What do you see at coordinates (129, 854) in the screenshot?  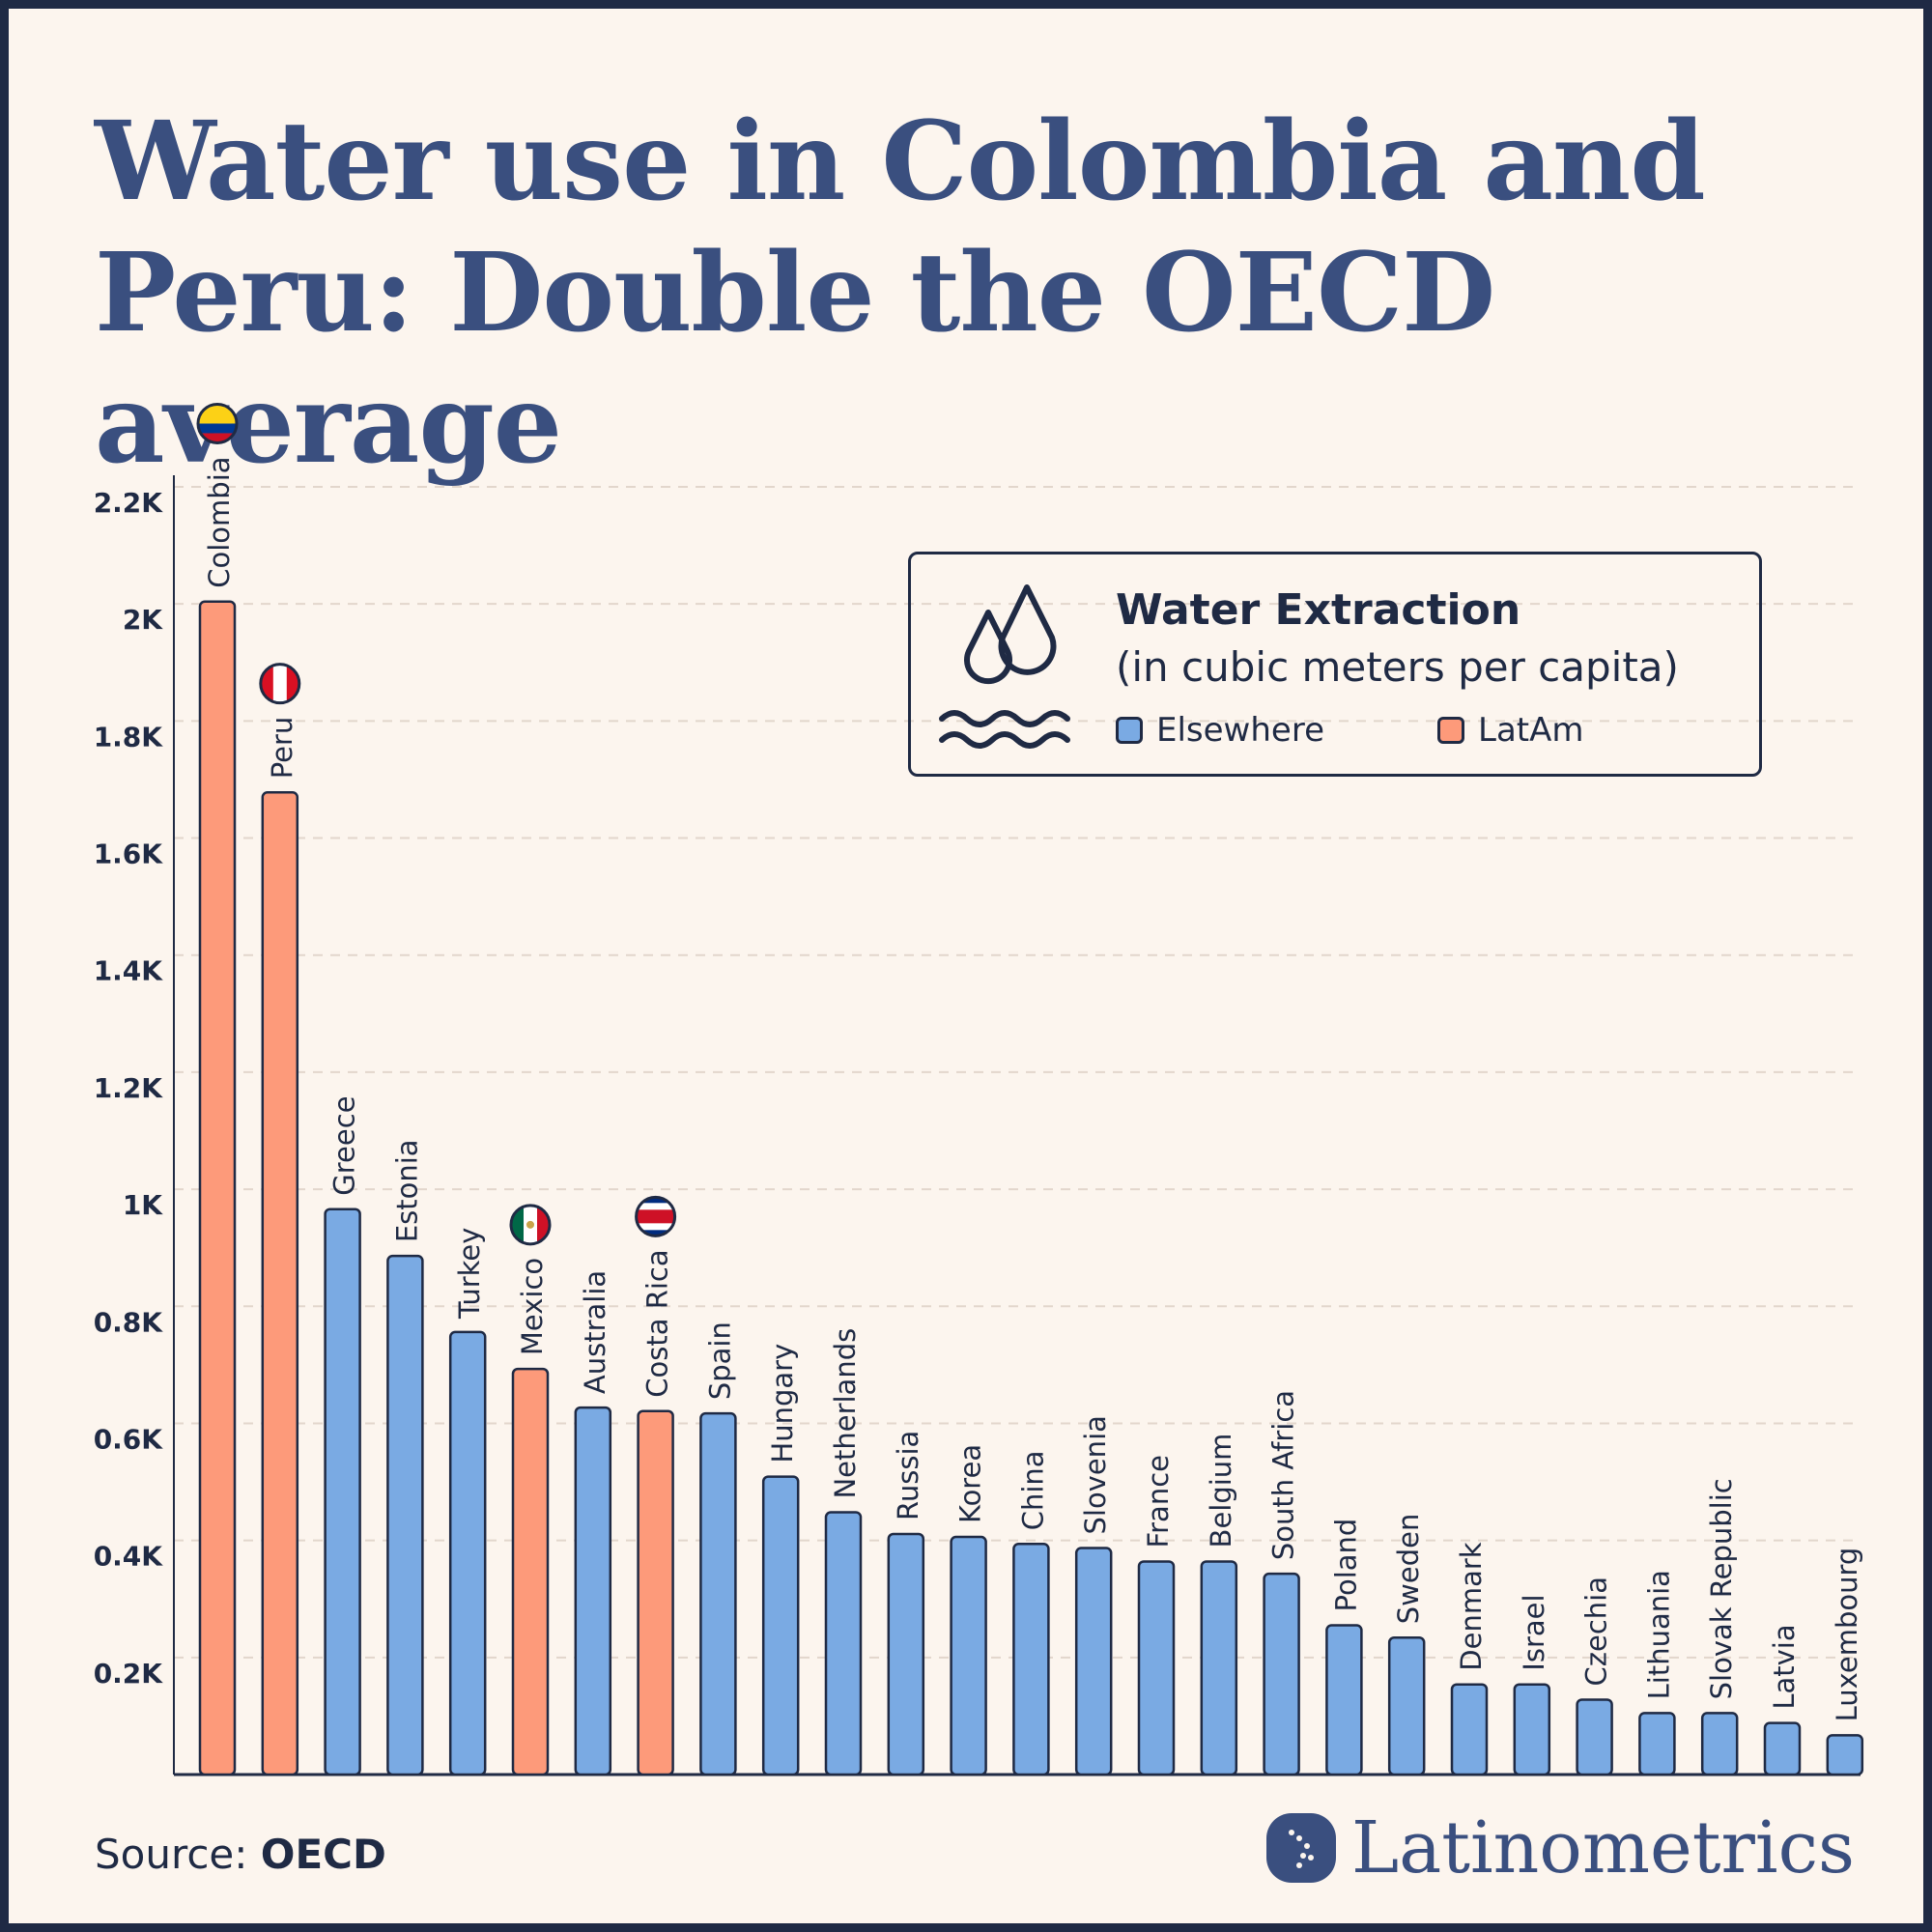 I see `y-tick-label: 1.6K` at bounding box center [129, 854].